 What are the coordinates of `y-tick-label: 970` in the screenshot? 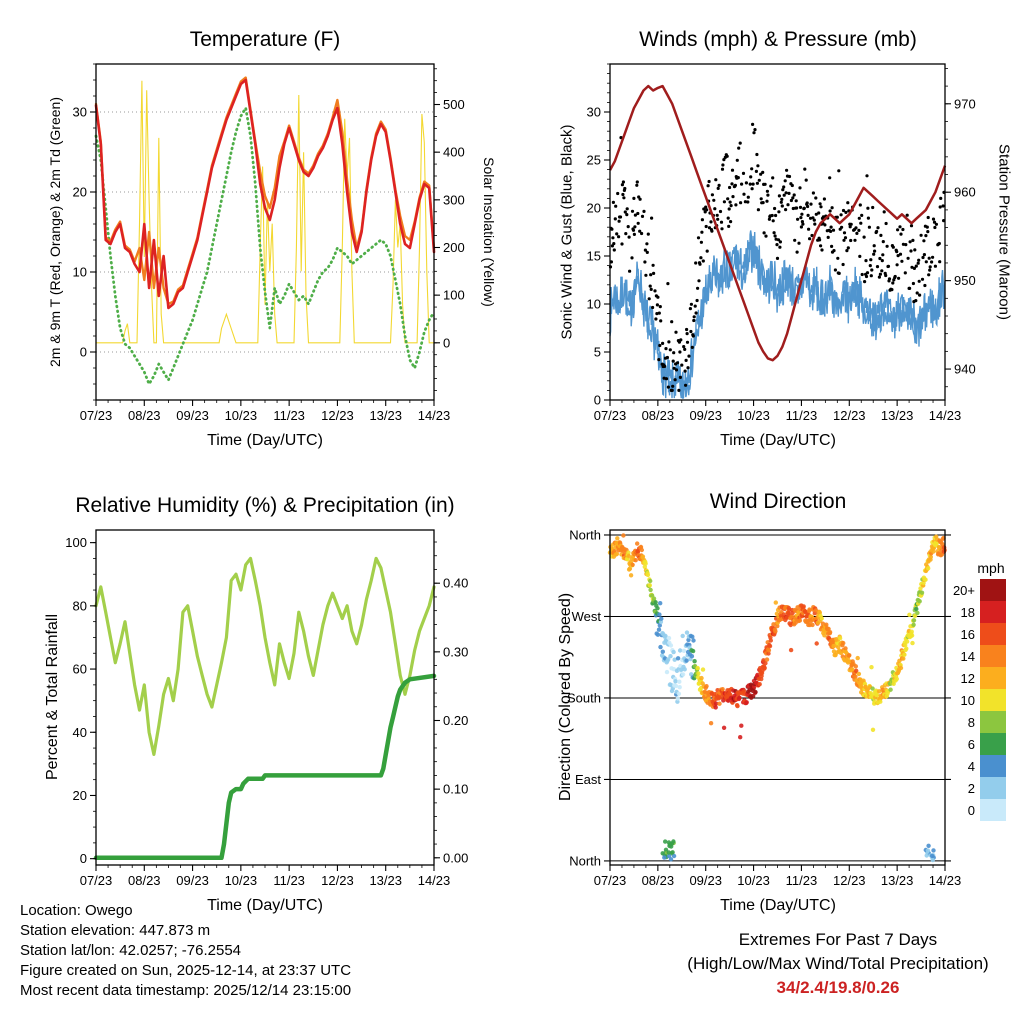 It's located at (965, 103).